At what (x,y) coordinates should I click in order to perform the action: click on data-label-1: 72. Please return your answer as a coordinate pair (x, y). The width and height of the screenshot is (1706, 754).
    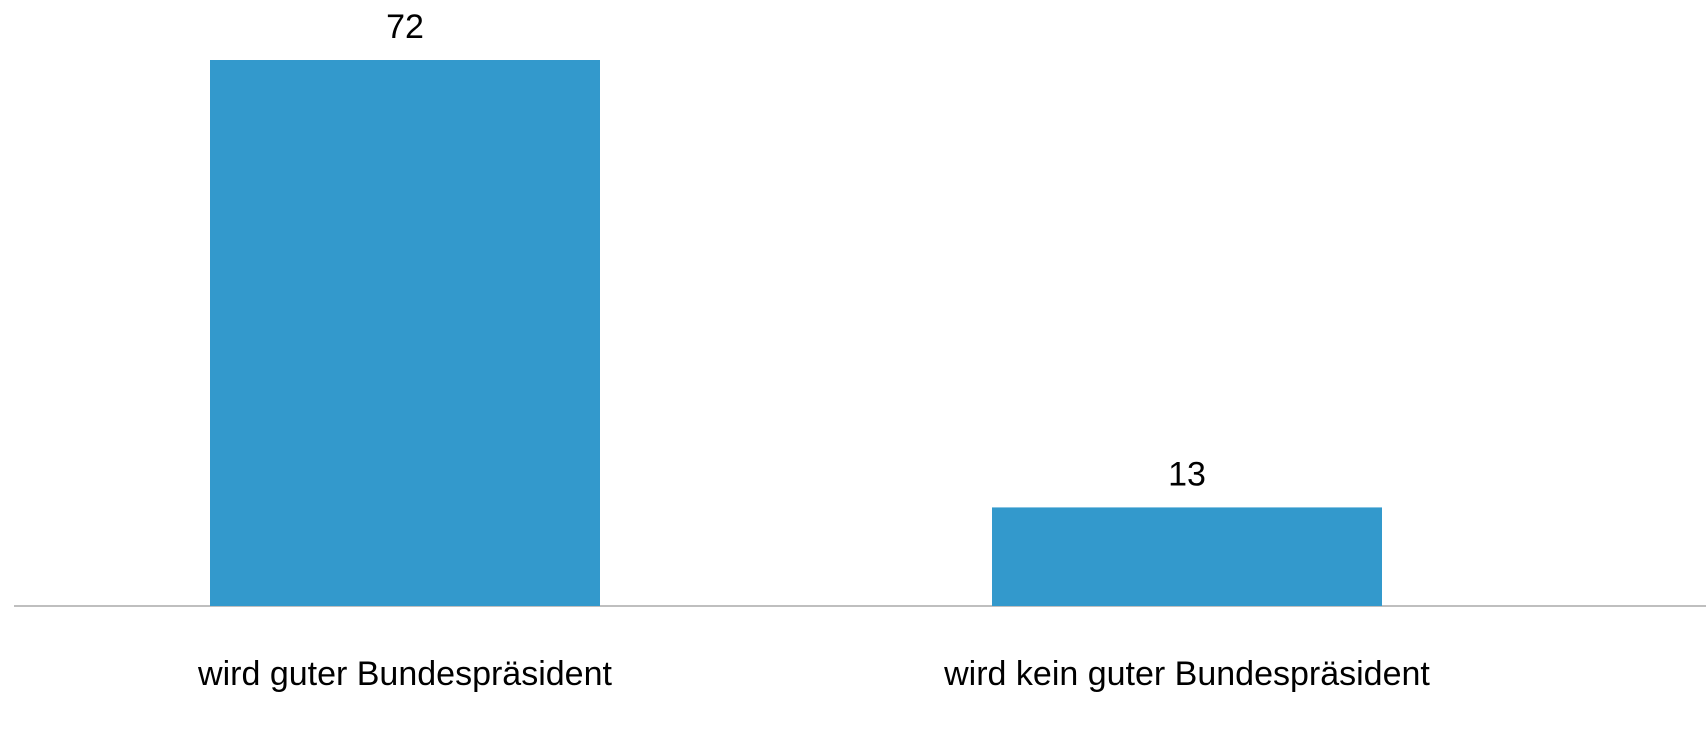
    Looking at the image, I should click on (405, 27).